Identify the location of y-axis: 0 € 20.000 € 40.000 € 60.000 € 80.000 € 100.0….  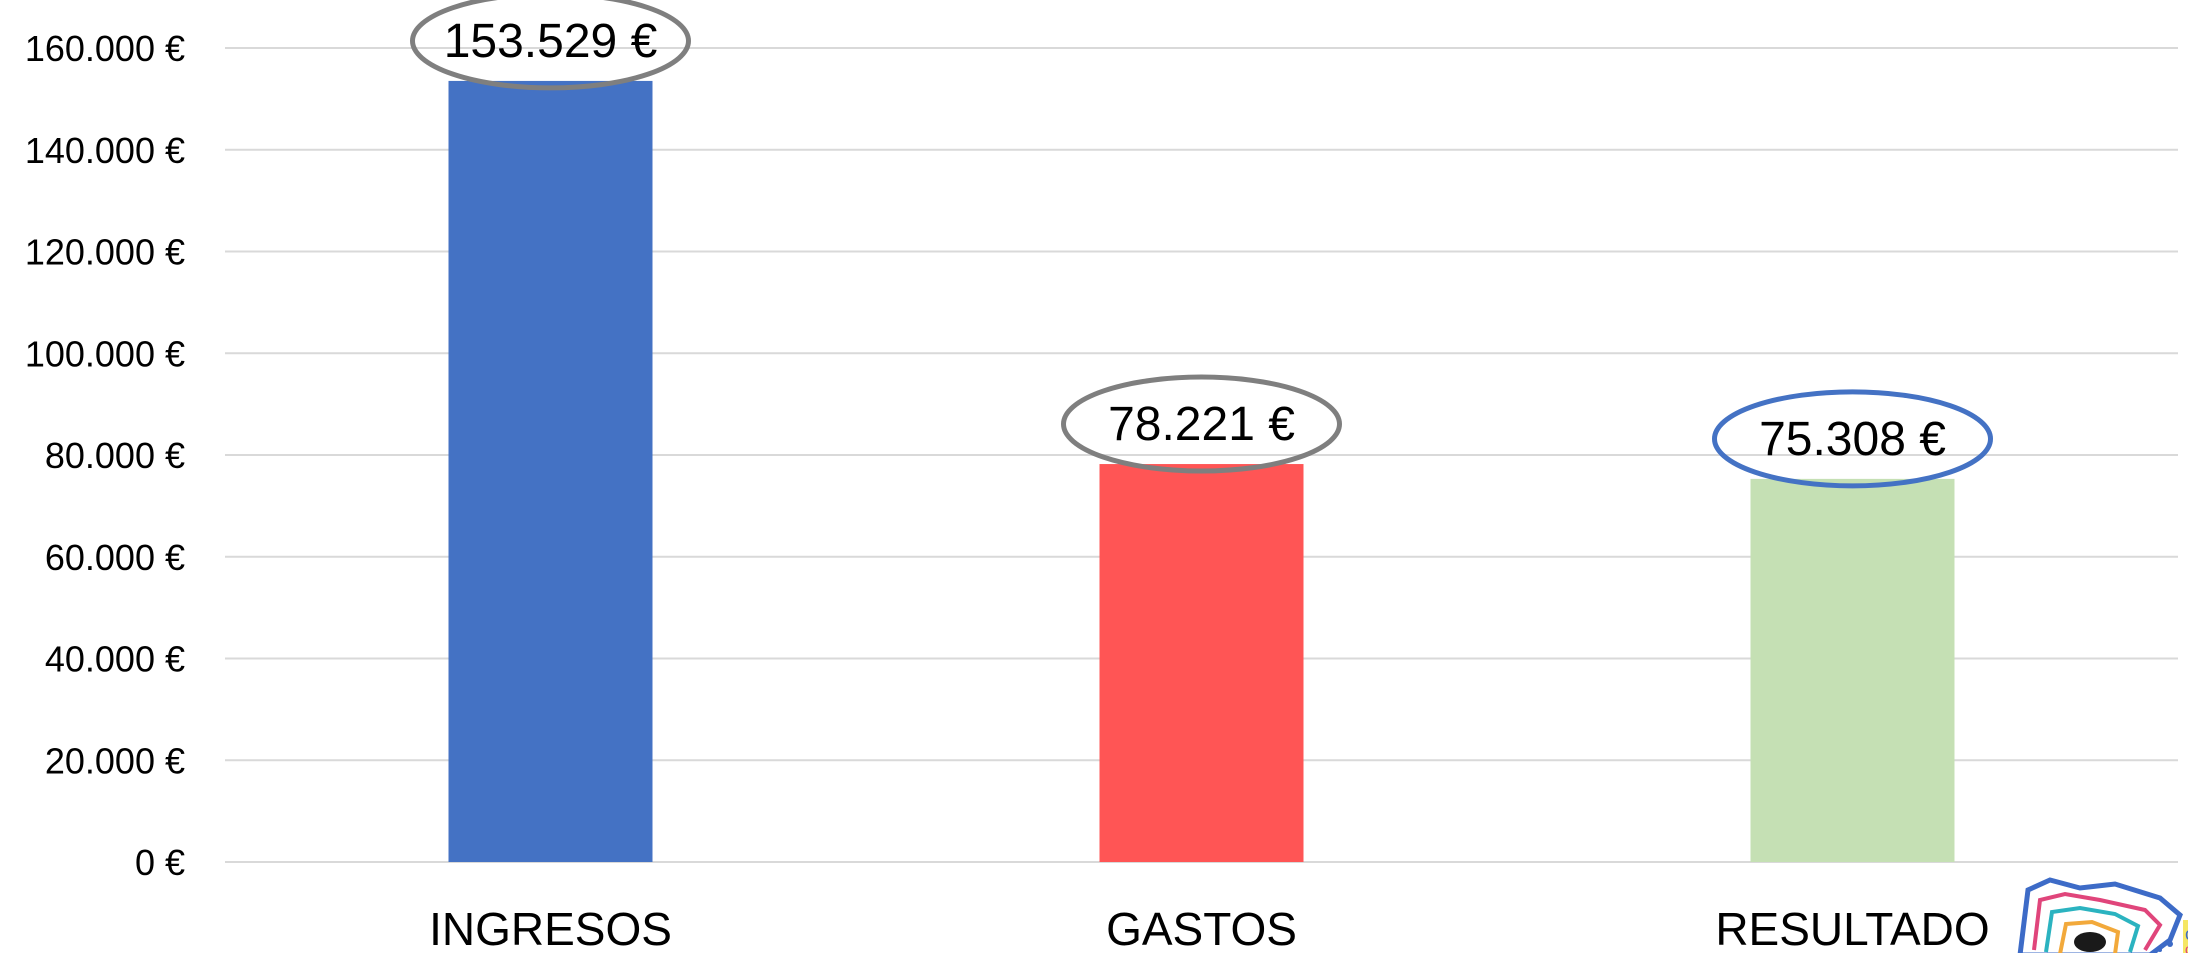
(105, 455).